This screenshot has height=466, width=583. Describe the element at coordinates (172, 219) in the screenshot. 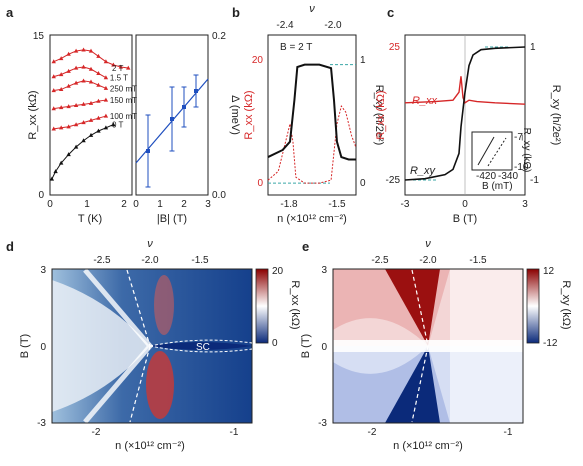

I see `a-r-xlabel: |B| (T)` at that location.